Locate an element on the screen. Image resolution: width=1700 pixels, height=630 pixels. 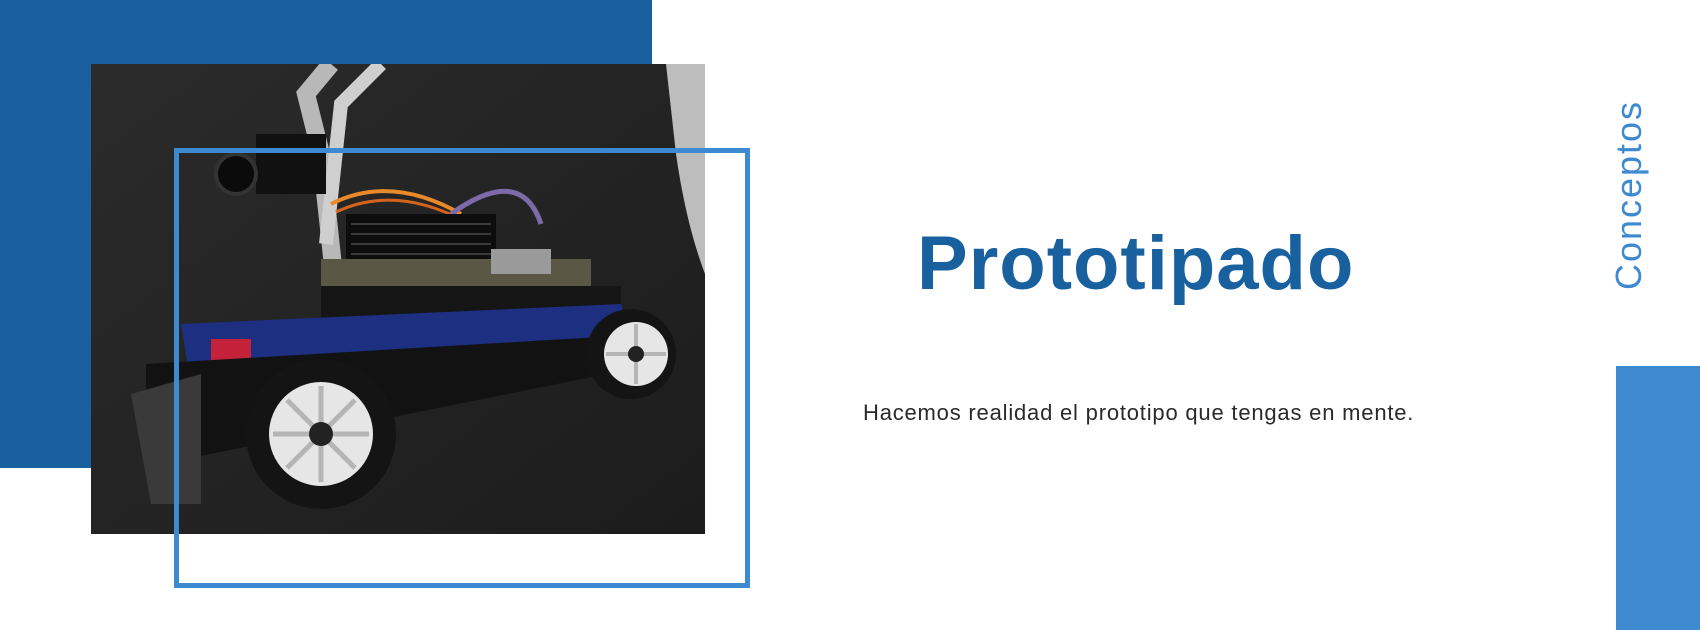
section-label-vertical: Conceptos is located at coordinates (1628, 195).